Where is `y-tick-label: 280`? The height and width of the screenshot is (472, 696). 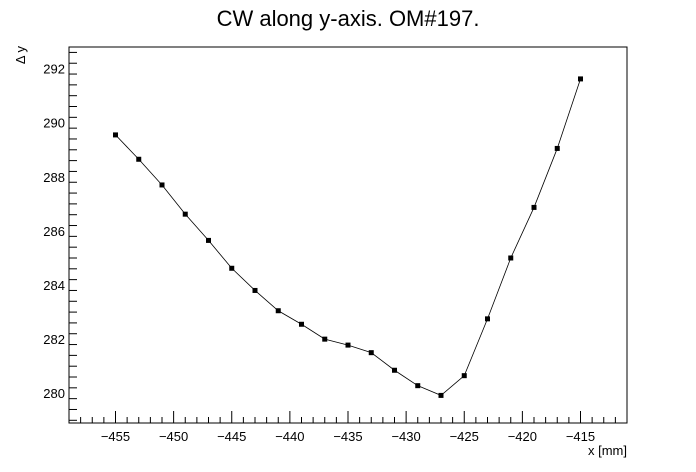 y-tick-label: 280 is located at coordinates (54, 393).